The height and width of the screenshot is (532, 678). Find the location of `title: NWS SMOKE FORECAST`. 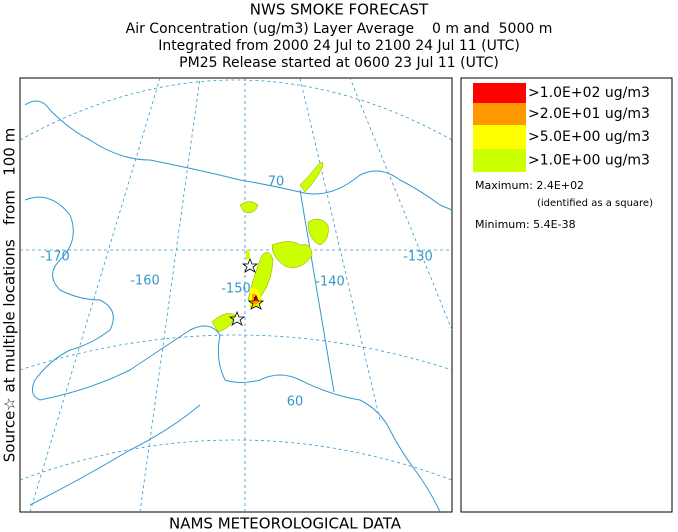

title: NWS SMOKE FORECAST is located at coordinates (339, 10).